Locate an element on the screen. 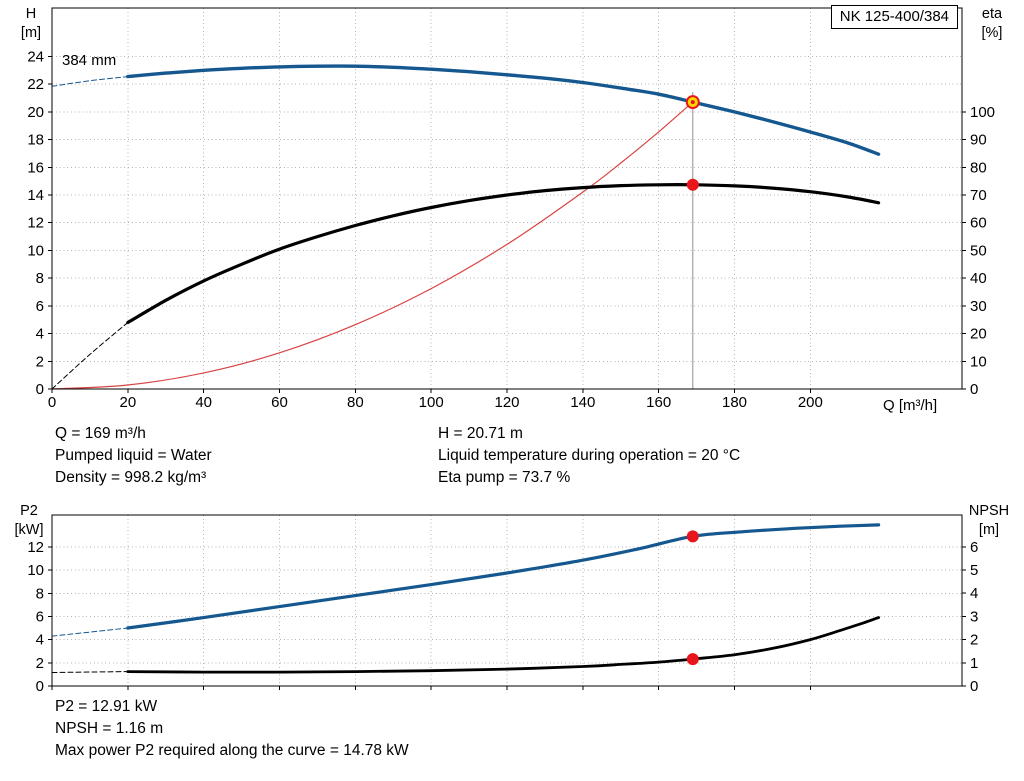 The height and width of the screenshot is (781, 1024). y-right-tick-label: 6 is located at coordinates (974, 547).